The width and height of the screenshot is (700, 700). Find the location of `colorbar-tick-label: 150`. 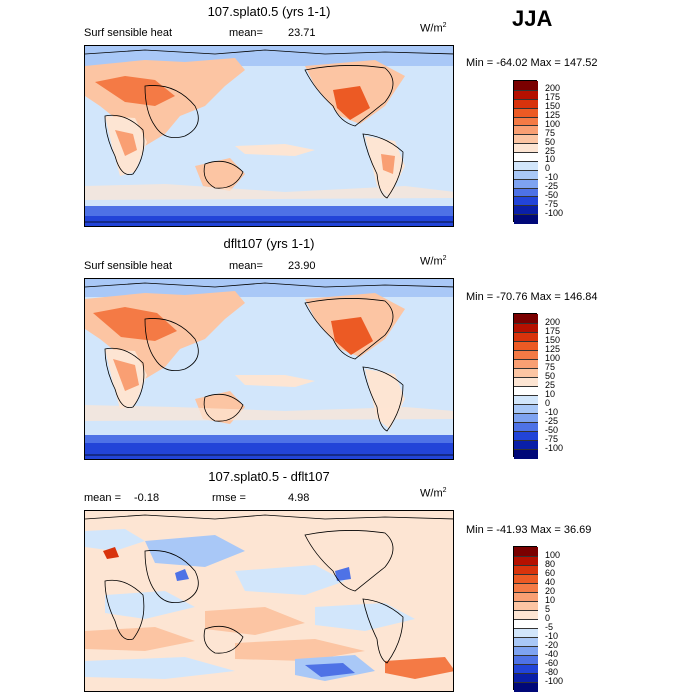

colorbar-tick-label: 150 is located at coordinates (553, 339).